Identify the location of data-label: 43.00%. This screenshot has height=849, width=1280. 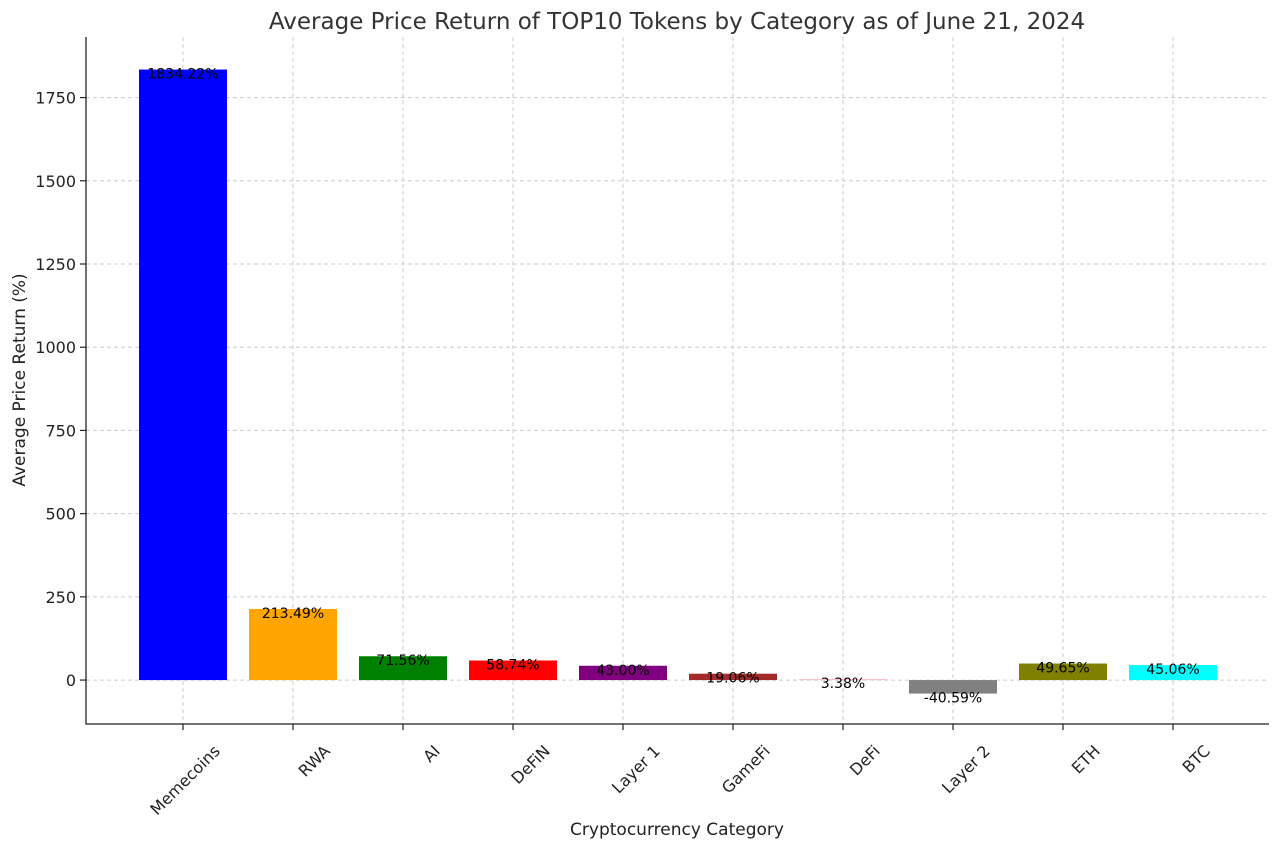
(622, 671).